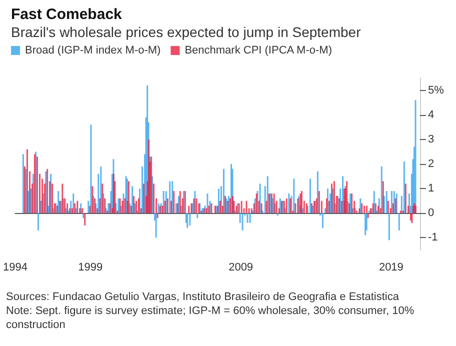 This screenshot has height=346, width=456. I want to click on y-tick-label: 0, so click(431, 213).